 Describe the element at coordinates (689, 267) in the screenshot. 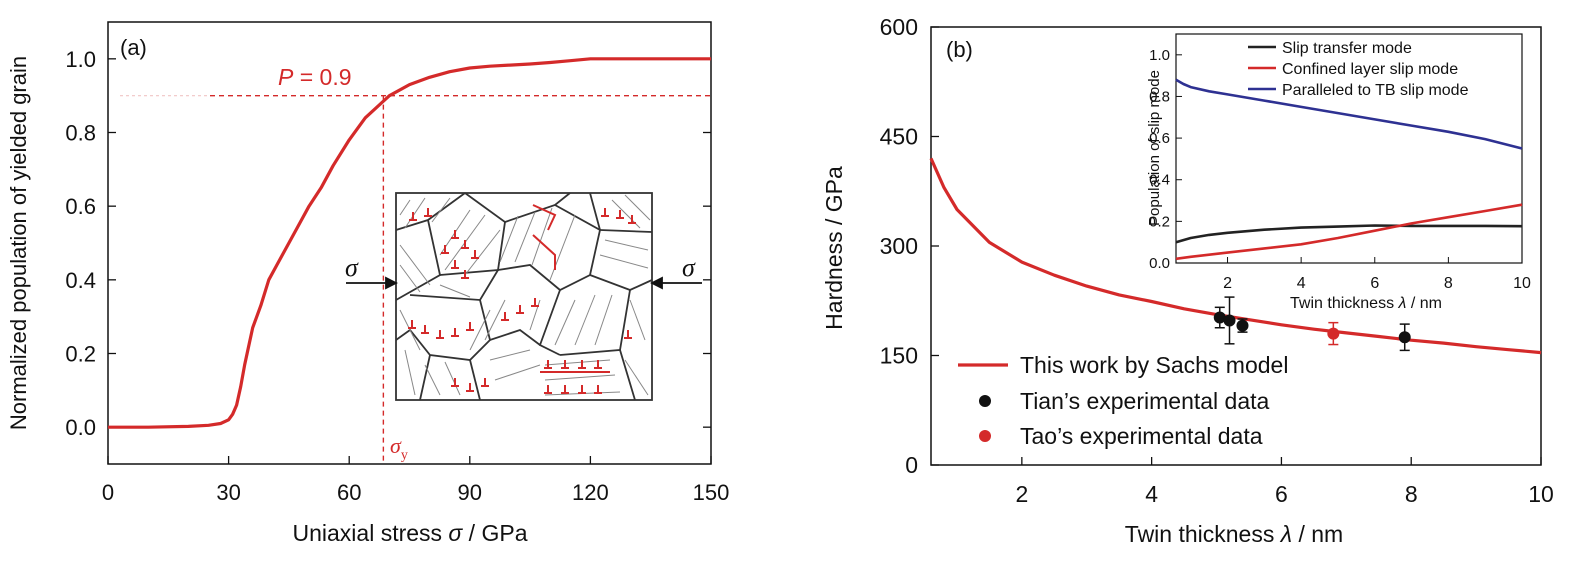

I see `inset-sigma-right: σ` at that location.